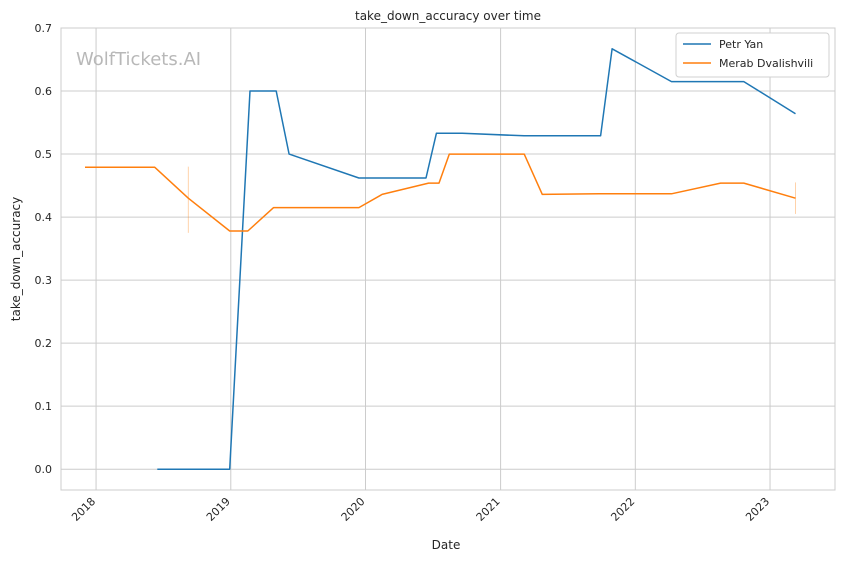 The height and width of the screenshot is (561, 844). What do you see at coordinates (44, 91) in the screenshot?
I see `y-tick-label: 0.6` at bounding box center [44, 91].